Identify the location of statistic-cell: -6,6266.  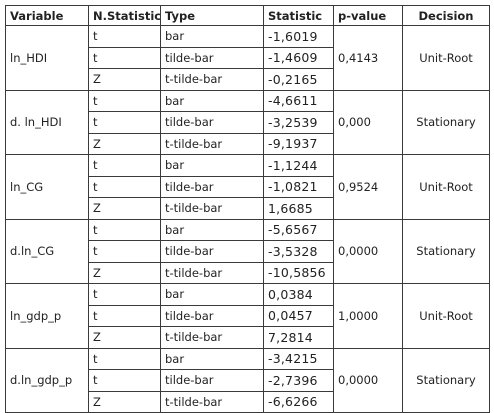
(298, 401).